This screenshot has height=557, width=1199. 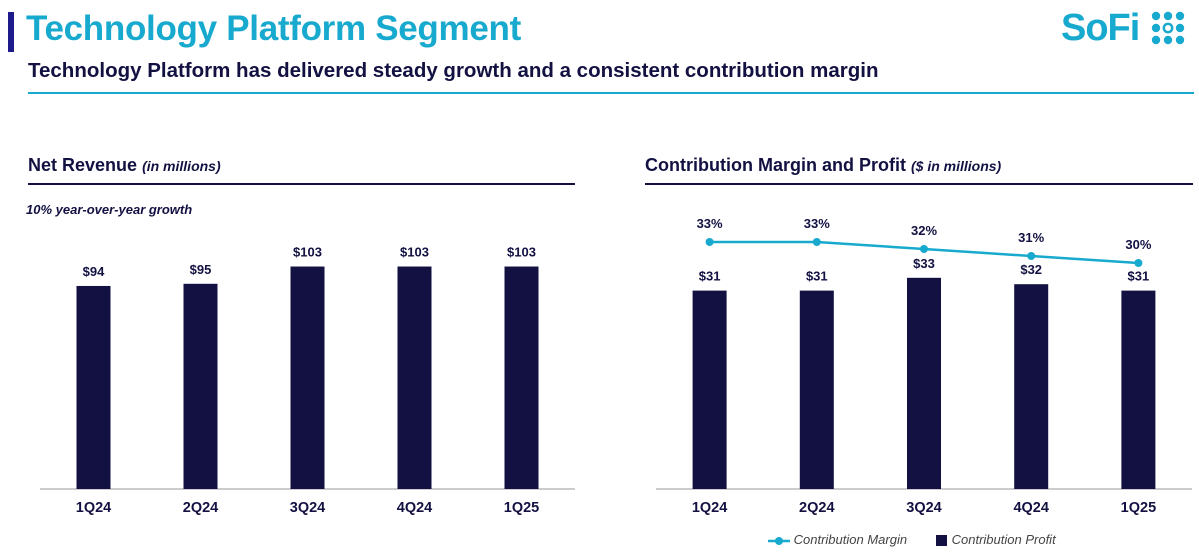 I want to click on revenue-x-tick-label: 3Q24, so click(x=307, y=508).